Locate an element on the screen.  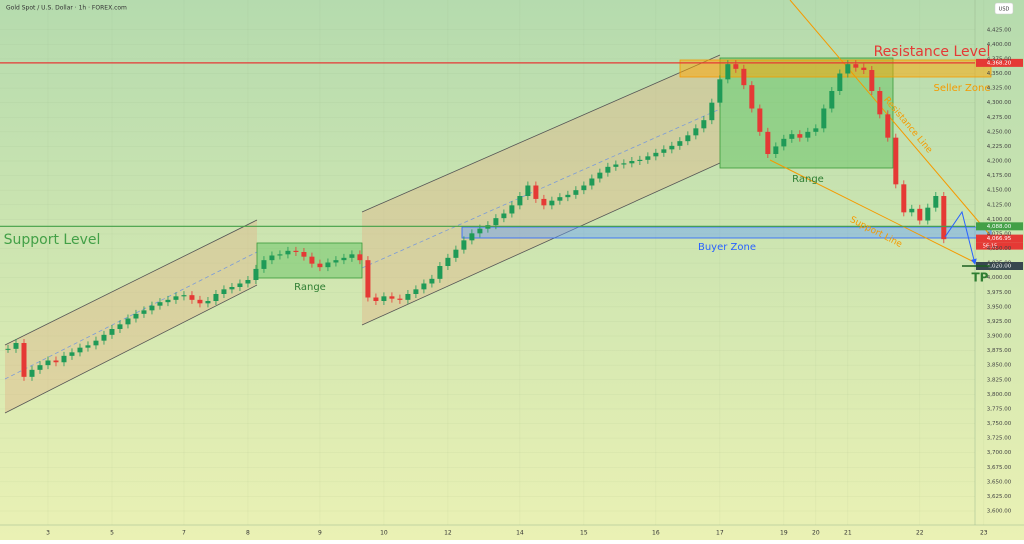
y-tick-label: 4,125.00 is located at coordinates (999, 205).